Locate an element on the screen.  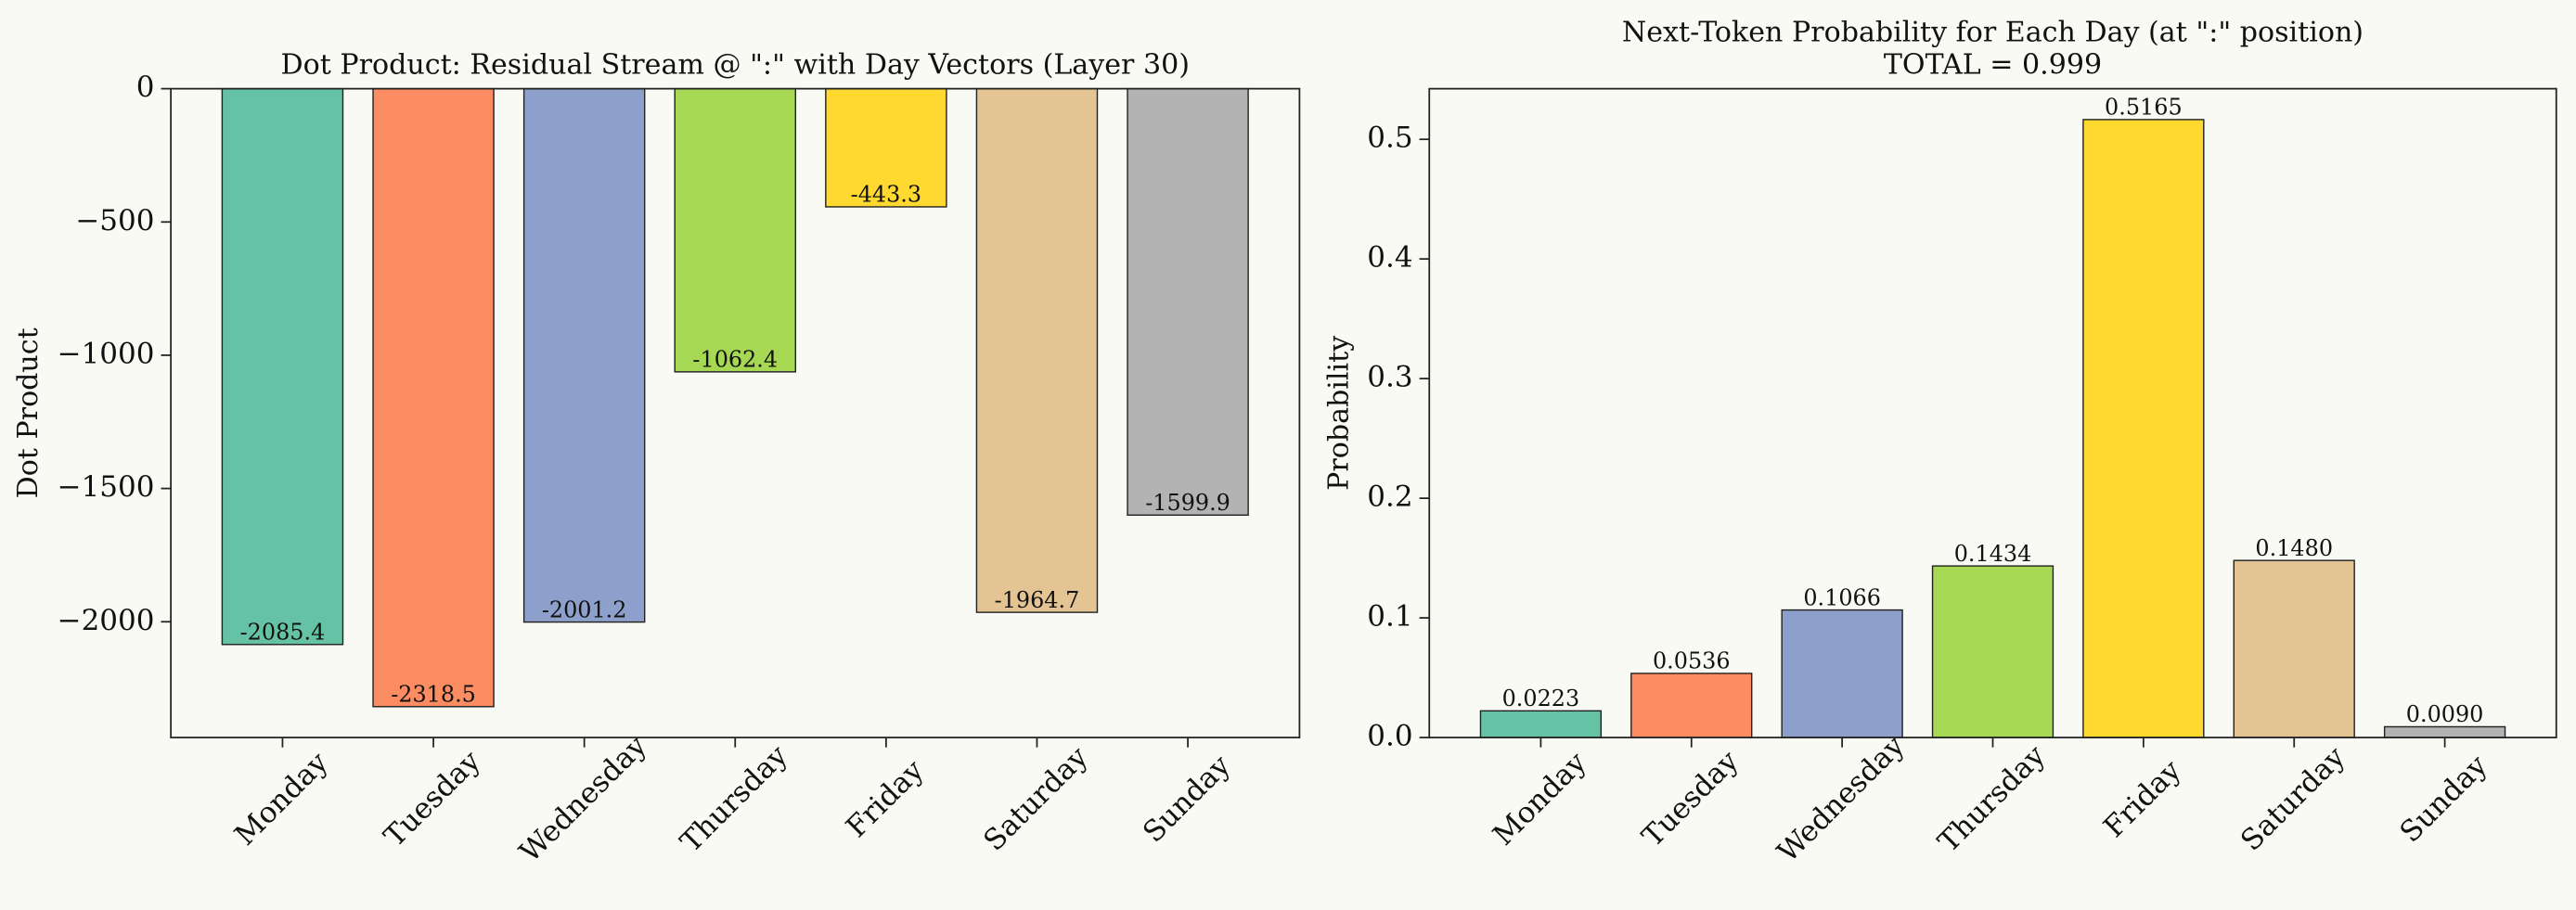
data-label: 0.5165 is located at coordinates (2144, 108).